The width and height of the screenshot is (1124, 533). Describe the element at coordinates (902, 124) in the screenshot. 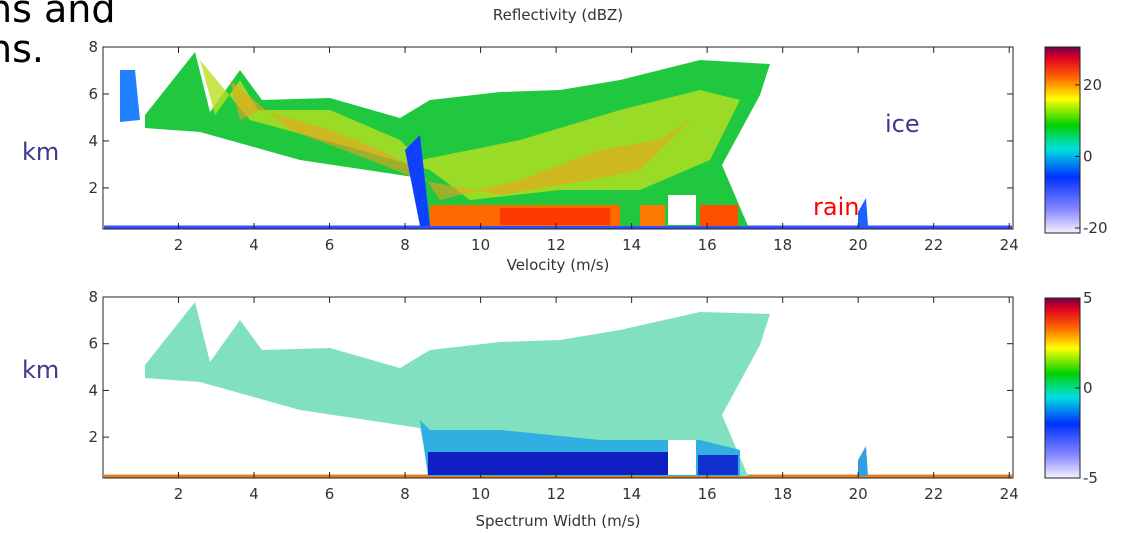

I see `annotation: ice` at that location.